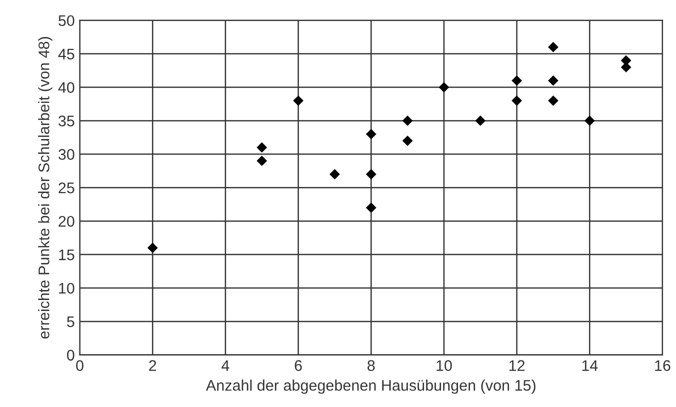  Describe the element at coordinates (66, 221) in the screenshot. I see `y-tick-label: 20` at that location.